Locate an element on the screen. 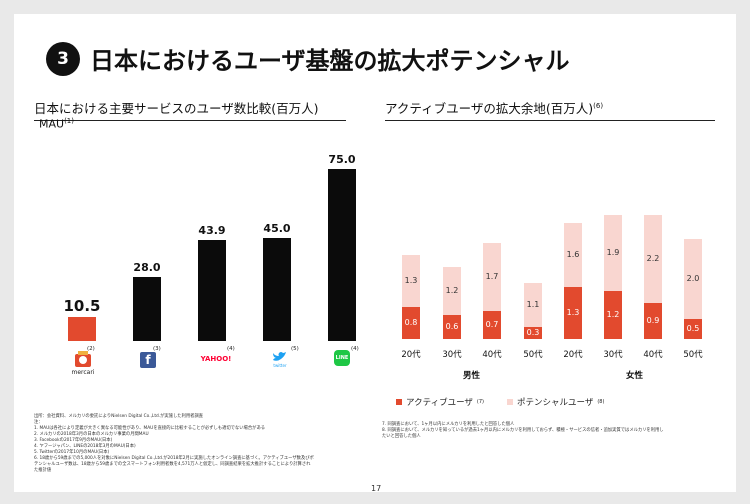  potential-user-value: 1.6 is located at coordinates (573, 254).